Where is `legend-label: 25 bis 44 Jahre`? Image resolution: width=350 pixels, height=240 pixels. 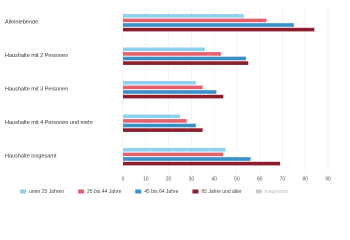 legend-label: 25 bis 44 Jahre is located at coordinates (104, 192).